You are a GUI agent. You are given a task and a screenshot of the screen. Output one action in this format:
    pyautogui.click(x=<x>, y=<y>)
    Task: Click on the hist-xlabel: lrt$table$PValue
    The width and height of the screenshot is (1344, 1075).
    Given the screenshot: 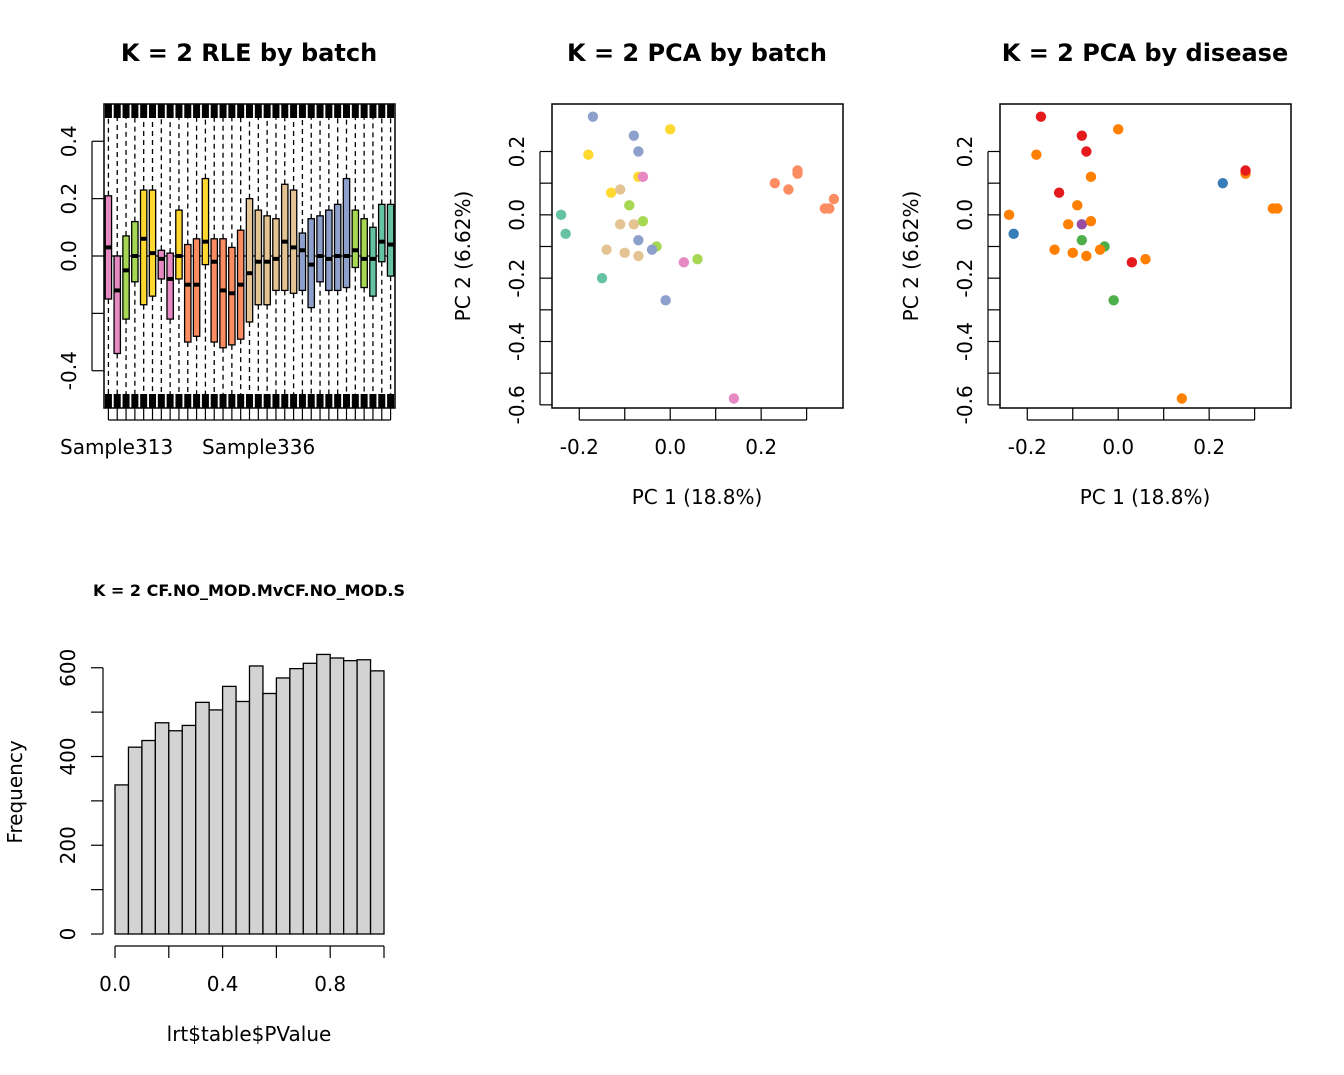 What is the action you would take?
    pyautogui.click(x=249, y=1034)
    